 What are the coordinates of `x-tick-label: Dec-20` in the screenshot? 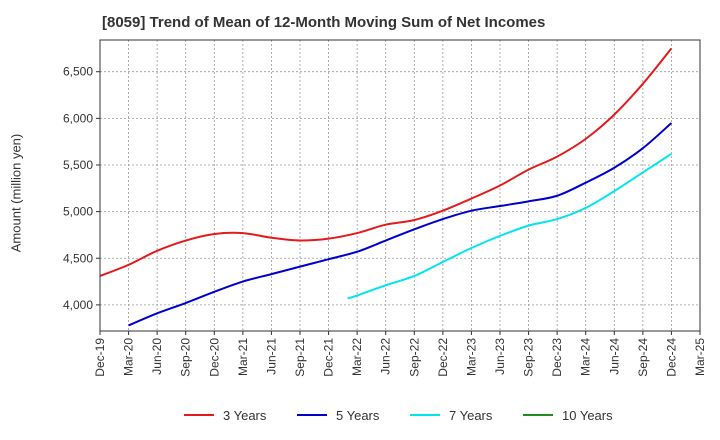 It's located at (214, 357).